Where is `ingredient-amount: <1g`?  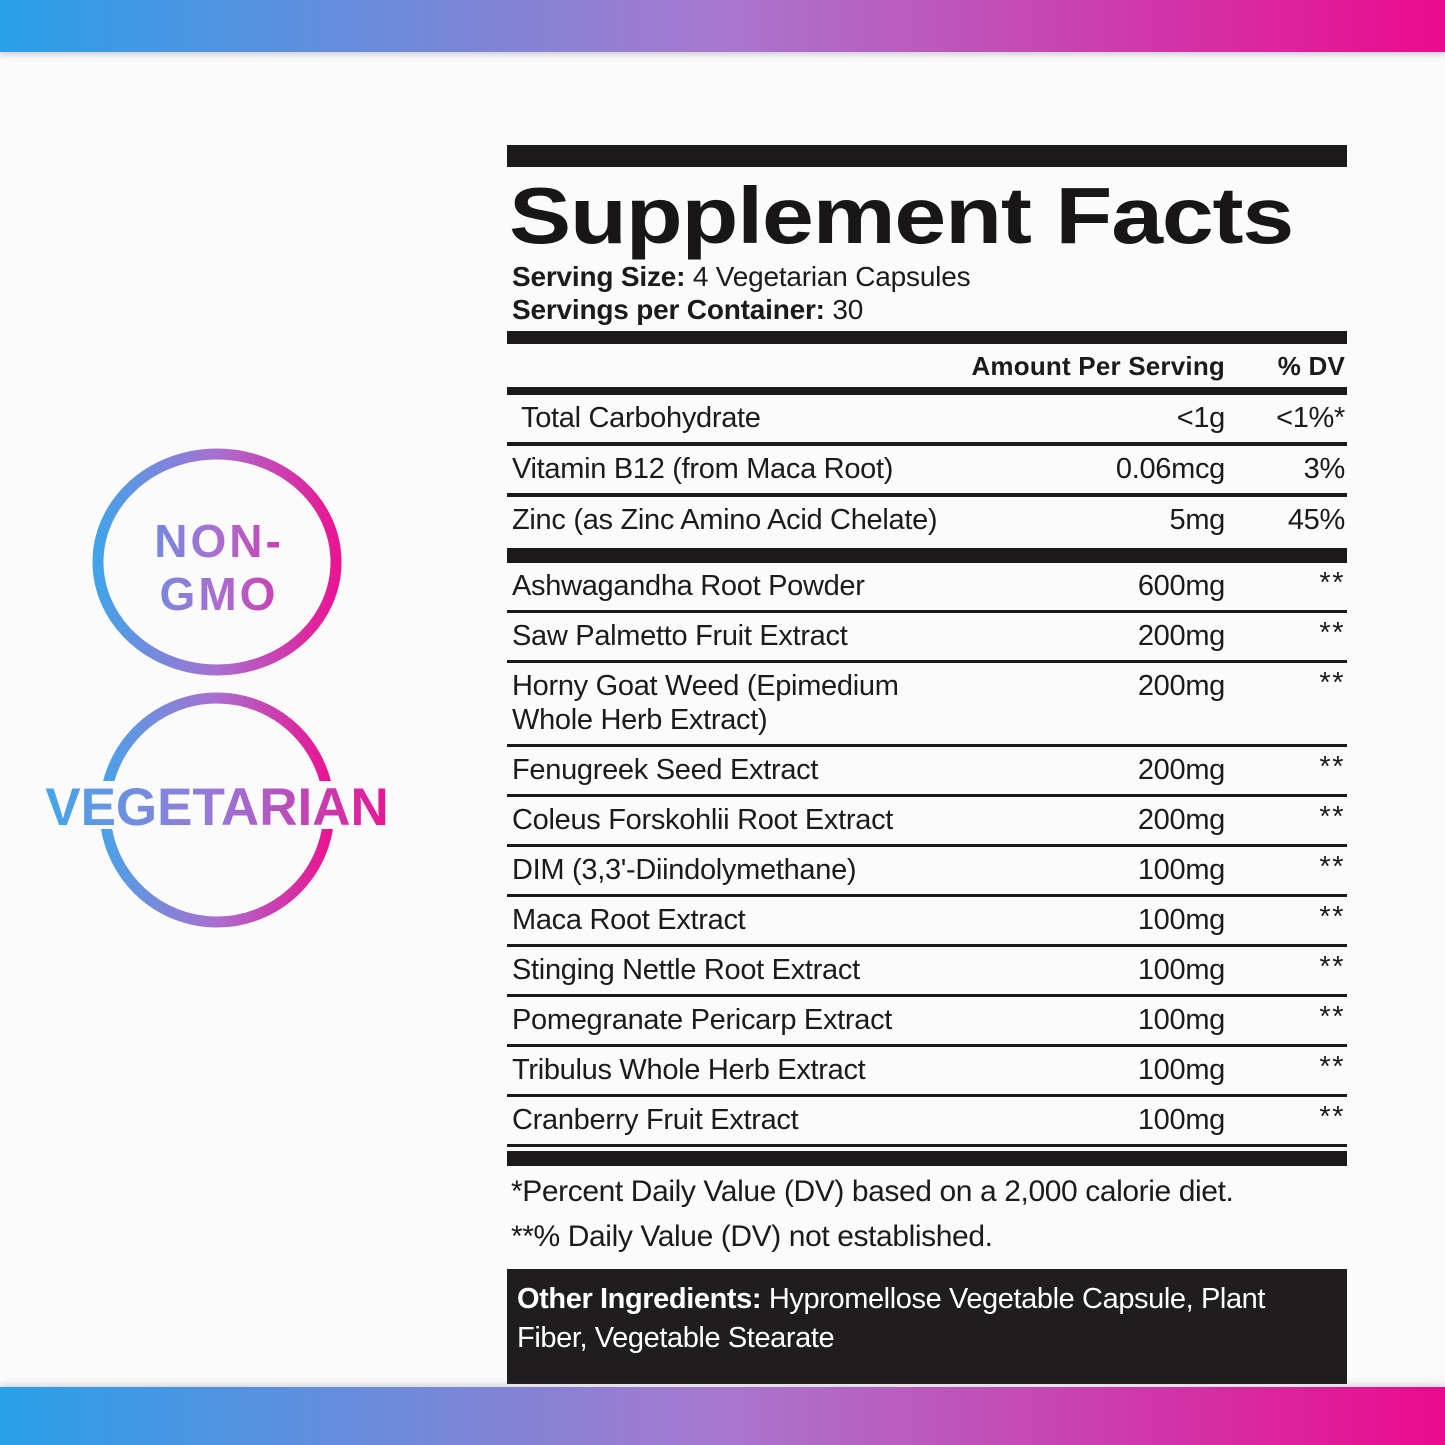 ingredient-amount: <1g is located at coordinates (1201, 418).